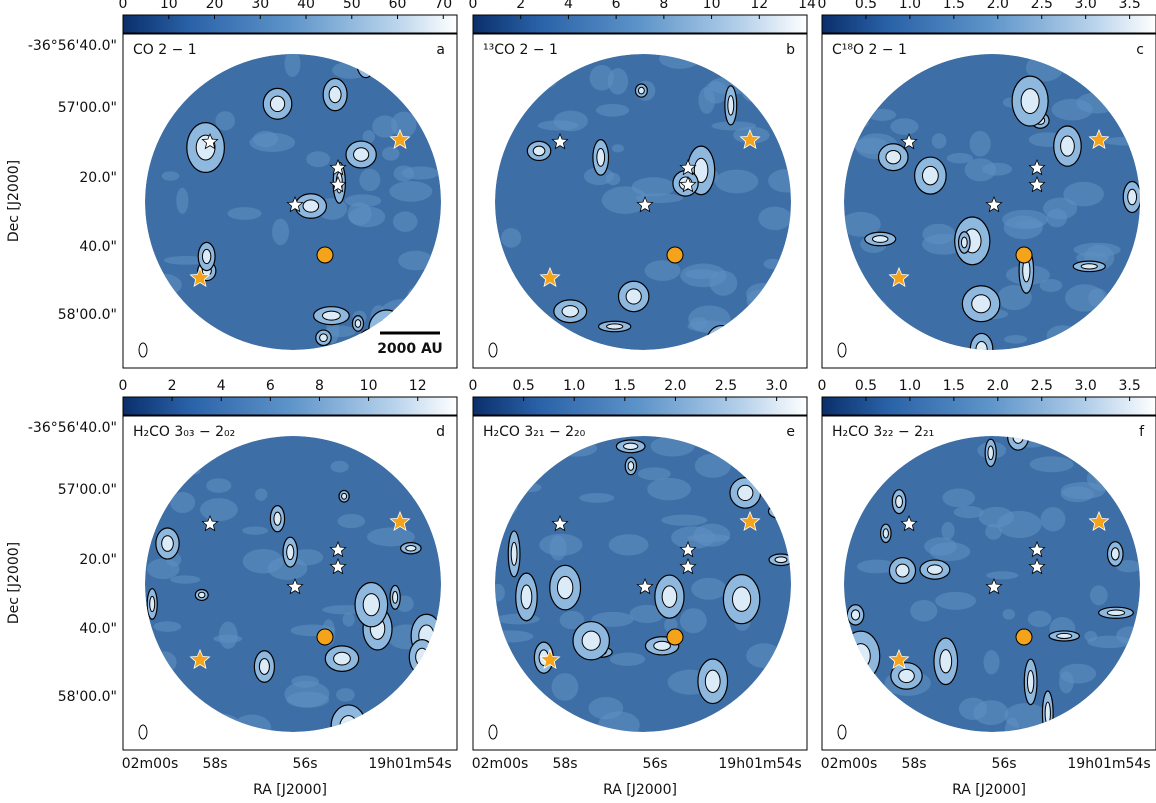 This screenshot has height=803, width=1156. I want to click on x-axis-label: RA [J2000], so click(989, 790).